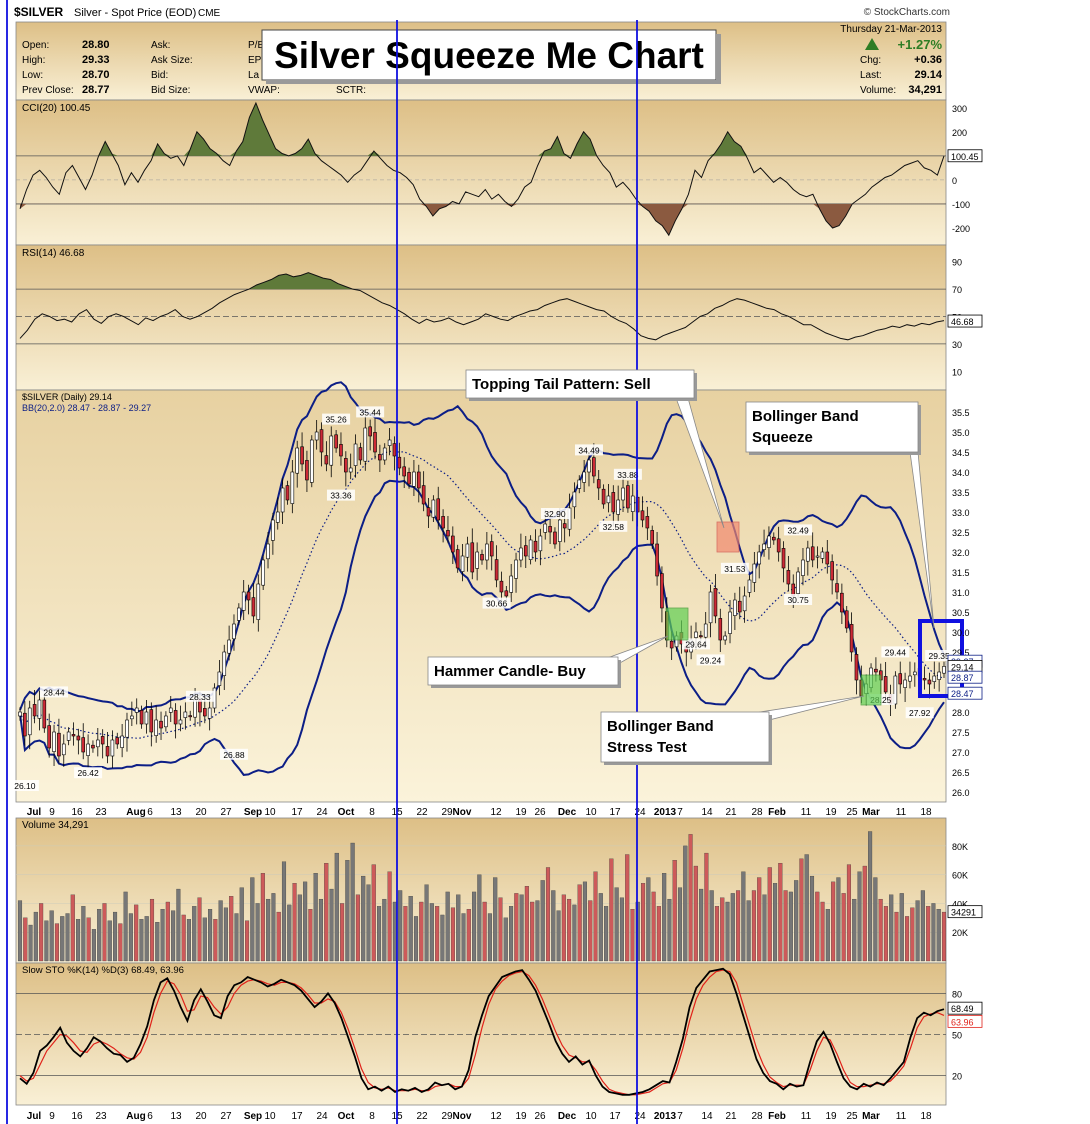 This screenshot has height=1124, width=1090. Describe the element at coordinates (270, 1116) in the screenshot. I see `x-tick-bottom-10: 10` at that location.